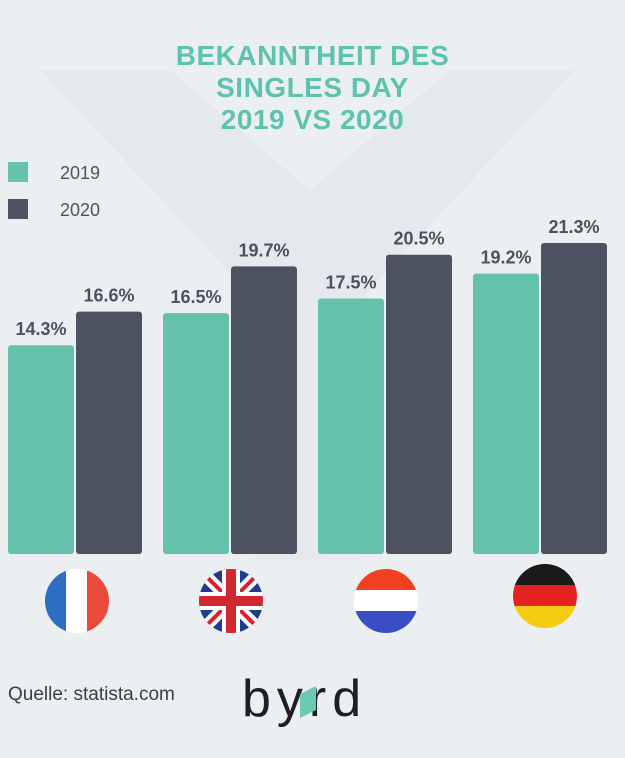 This screenshot has height=758, width=625. What do you see at coordinates (506, 413) in the screenshot?
I see `bar-germany-flag-2019` at bounding box center [506, 413].